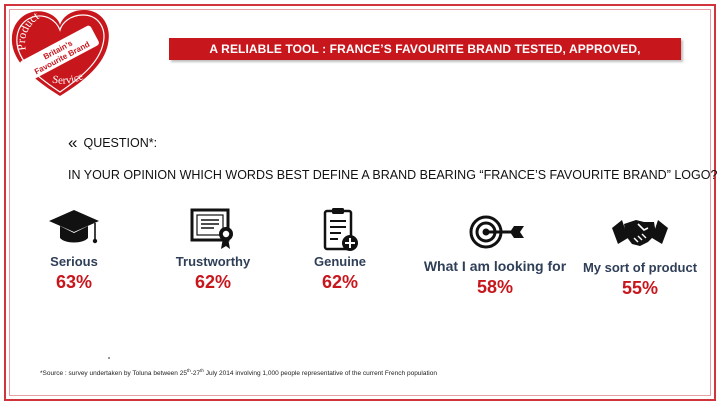  Describe the element at coordinates (73, 142) in the screenshot. I see `quote-mark: «` at that location.